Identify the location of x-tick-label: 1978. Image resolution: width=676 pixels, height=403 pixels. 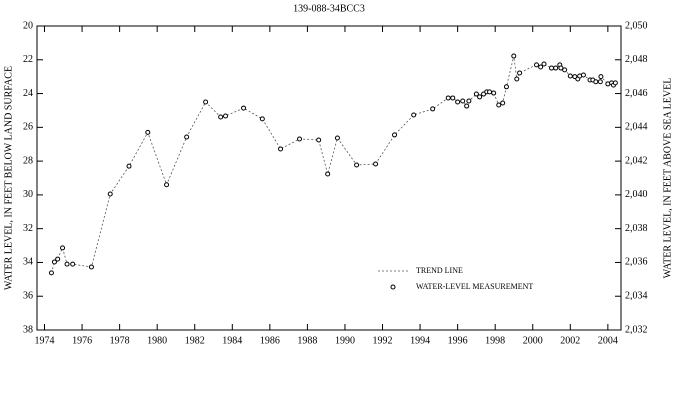
(120, 340).